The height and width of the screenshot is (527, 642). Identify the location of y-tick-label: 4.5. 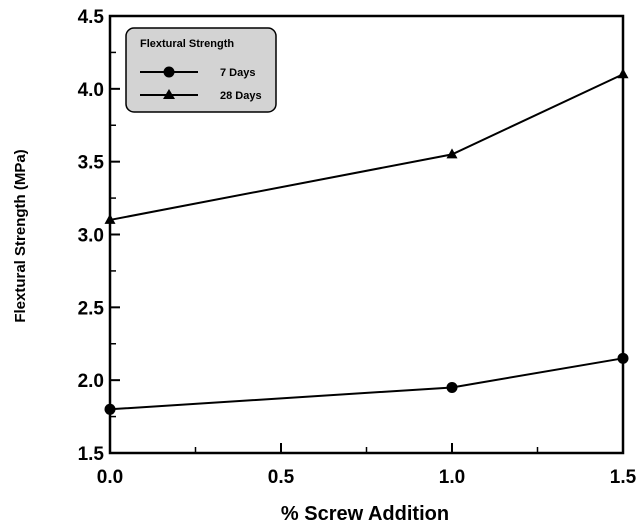
(91, 17).